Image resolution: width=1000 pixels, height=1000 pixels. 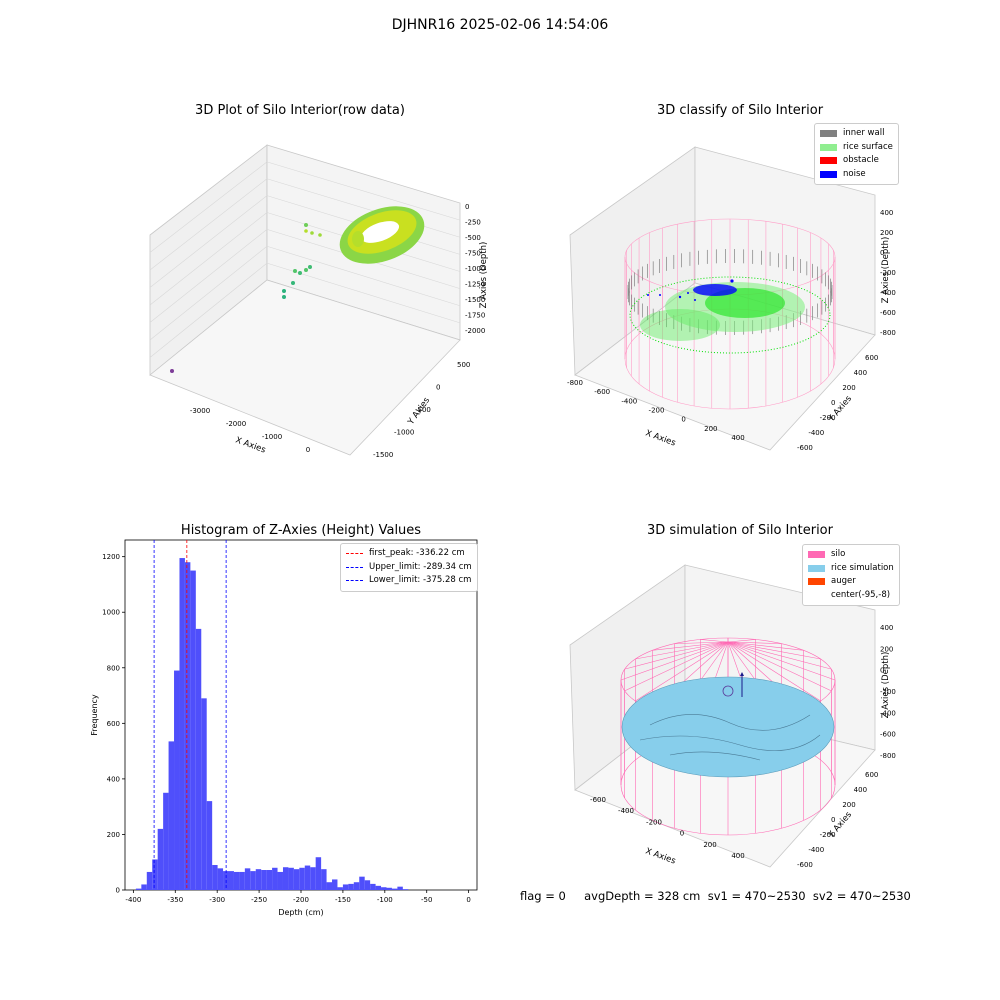 What do you see at coordinates (660, 438) in the screenshot?
I see `panel2-x-label: X Axies` at bounding box center [660, 438].